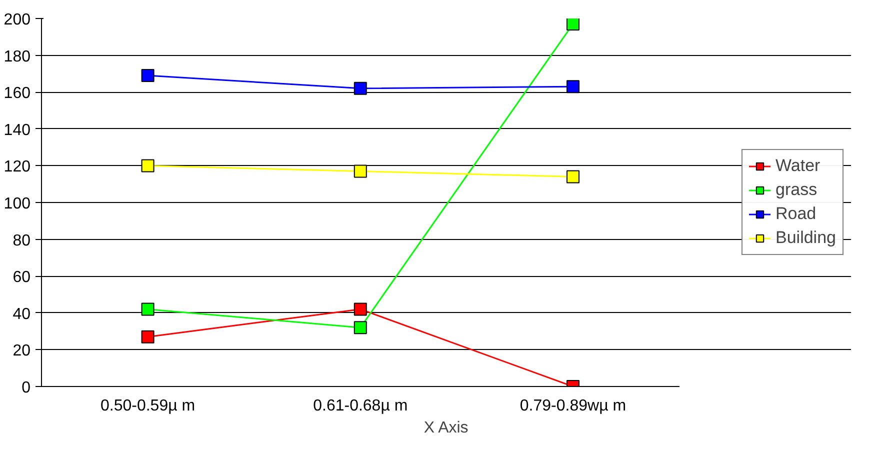 The height and width of the screenshot is (453, 892). I want to click on y-tick-label: 40, so click(21, 314).